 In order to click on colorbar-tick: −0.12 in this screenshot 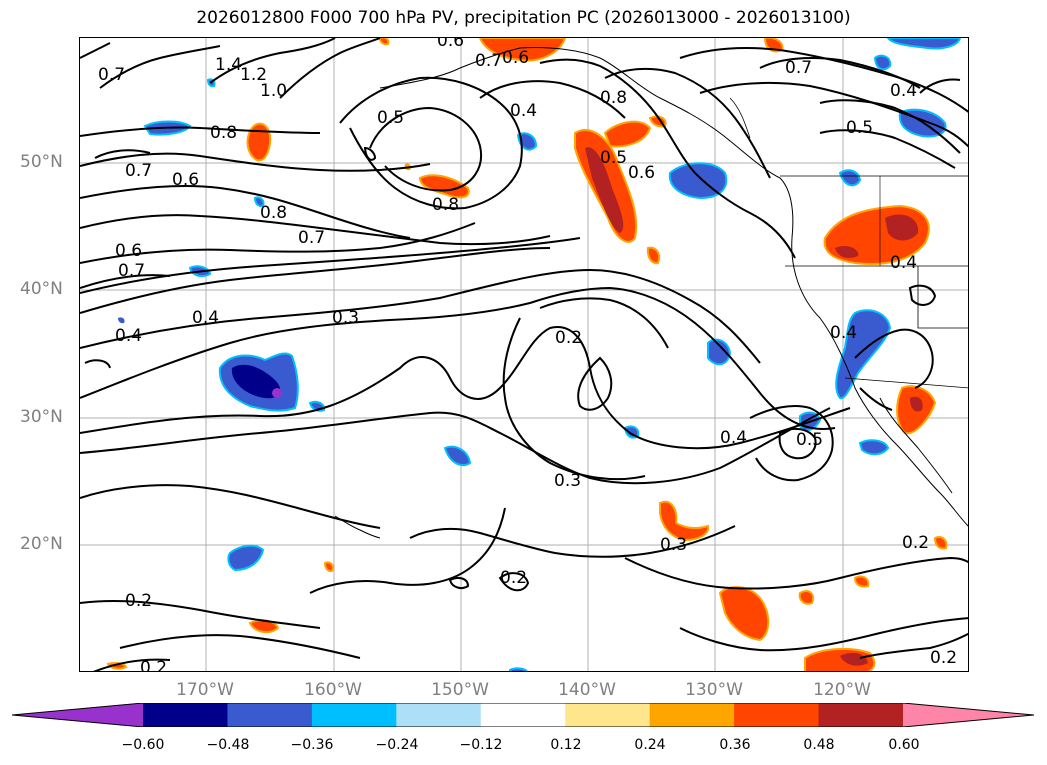, I will do `click(481, 745)`.